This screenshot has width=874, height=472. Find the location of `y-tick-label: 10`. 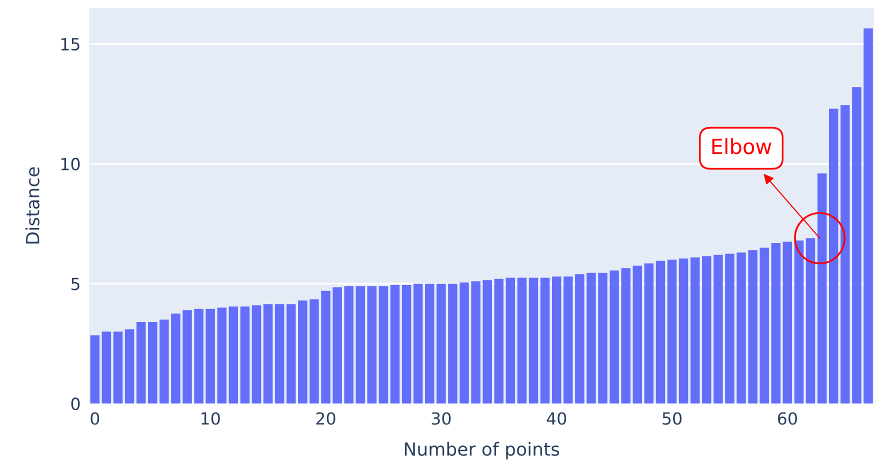

y-tick-label: 10 is located at coordinates (70, 164).